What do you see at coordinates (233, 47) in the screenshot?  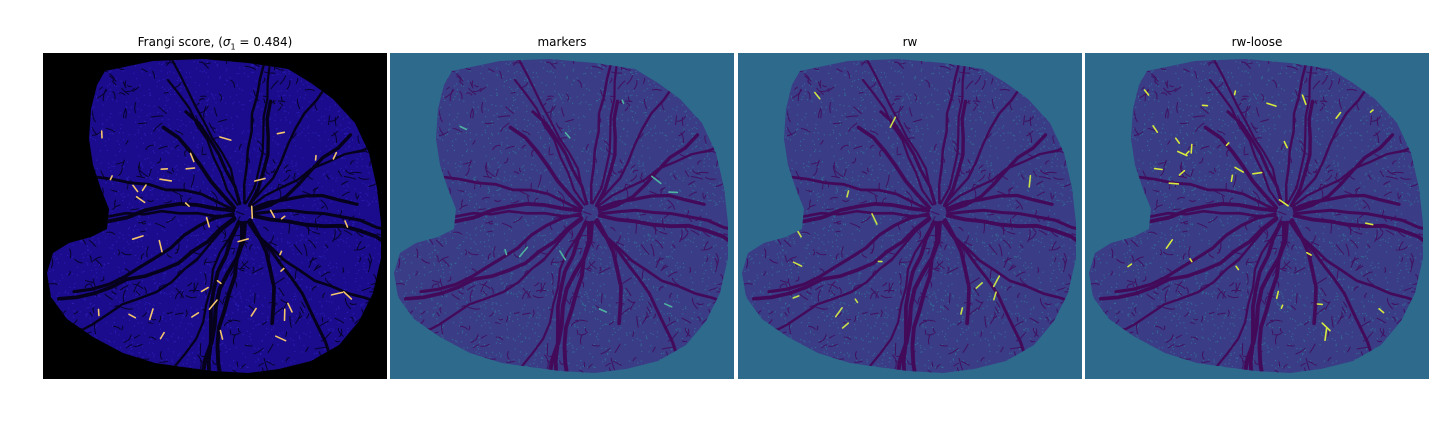 I see `title-subscript: 1` at bounding box center [233, 47].